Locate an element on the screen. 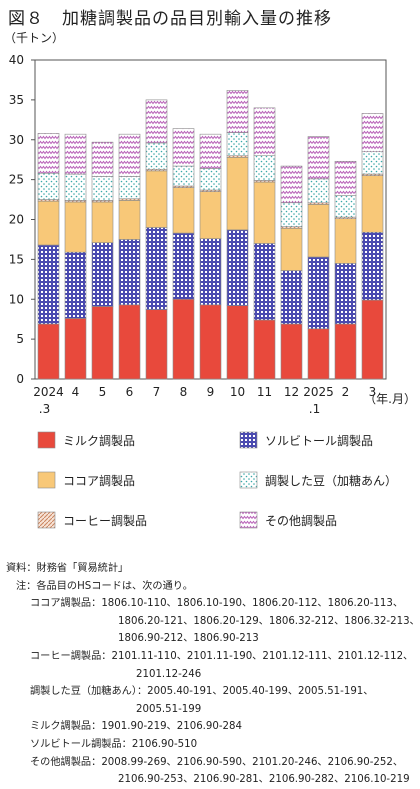  x-tick-label: 11 is located at coordinates (264, 392).